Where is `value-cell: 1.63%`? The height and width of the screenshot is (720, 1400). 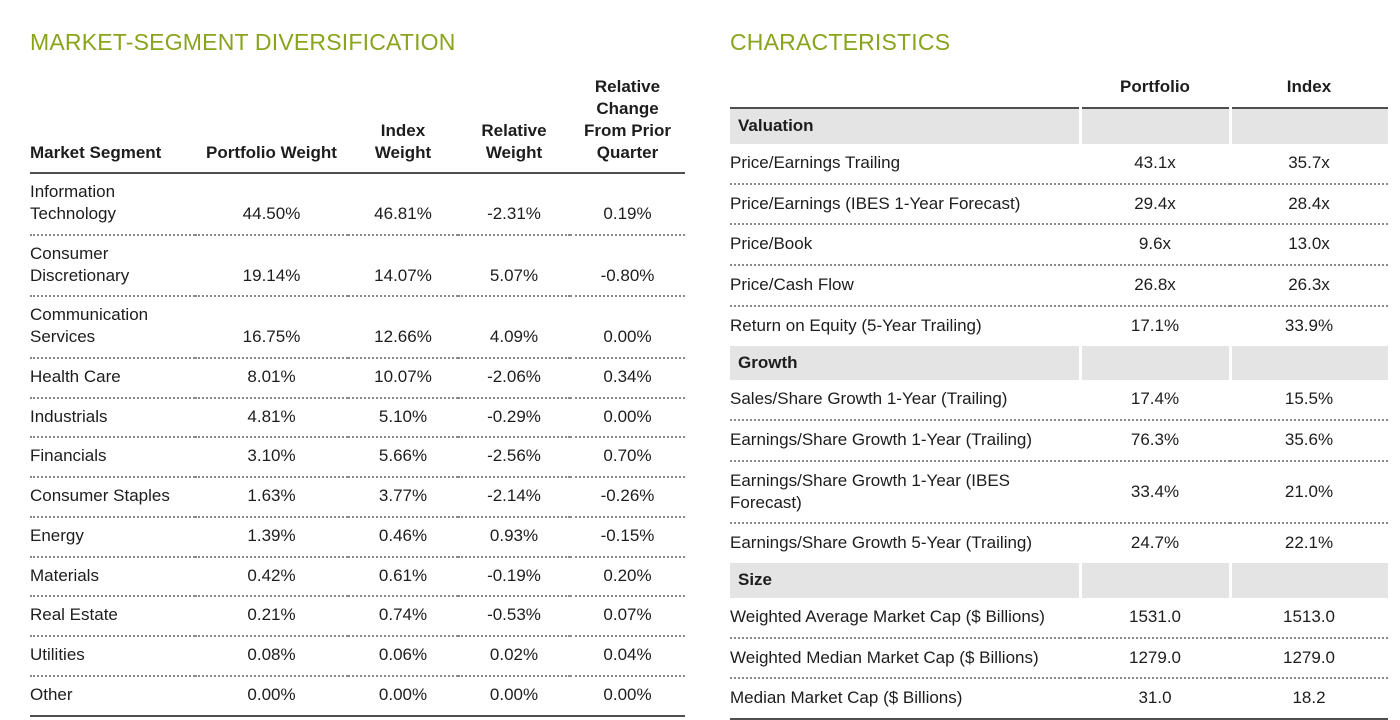
value-cell: 1.63% is located at coordinates (271, 497).